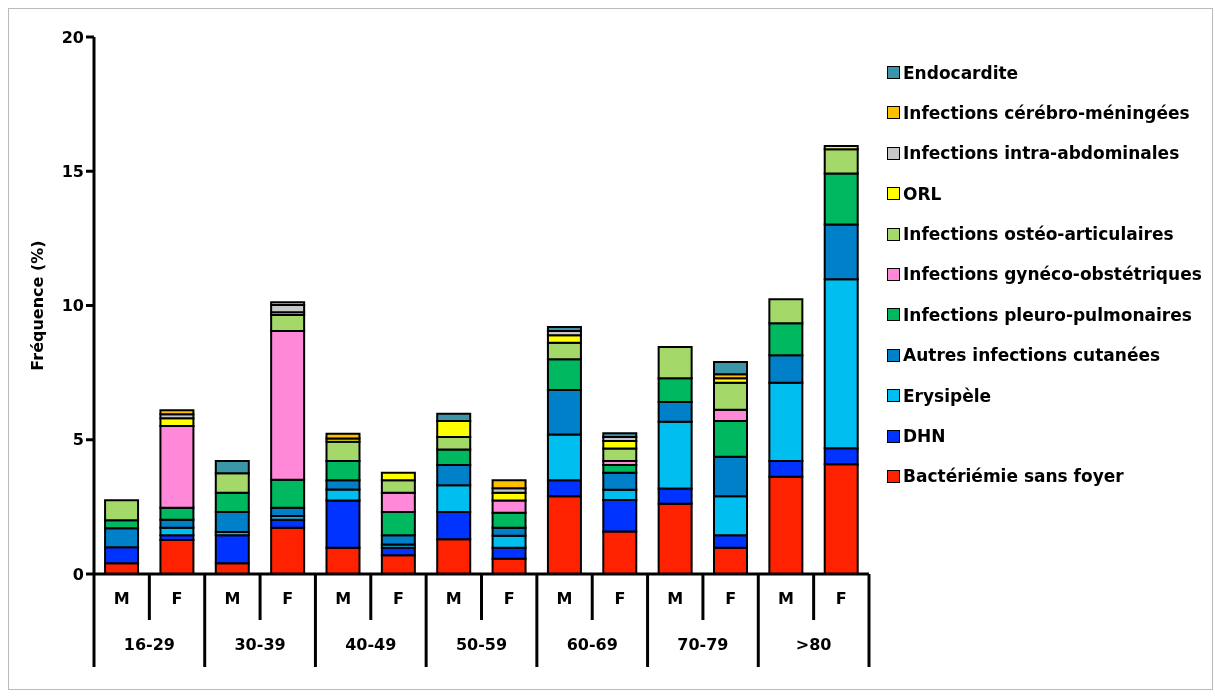  I want to click on text: 50-59, so click(481, 644).